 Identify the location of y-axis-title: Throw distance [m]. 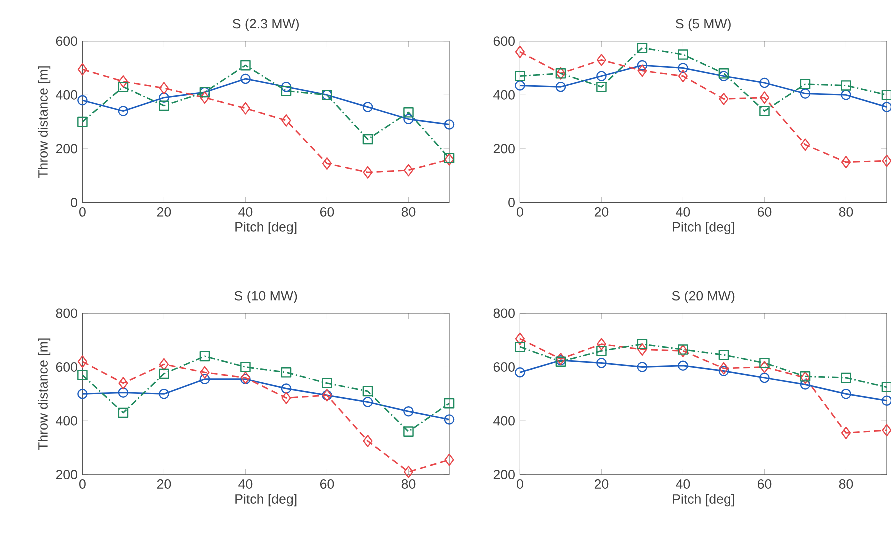
(44, 394).